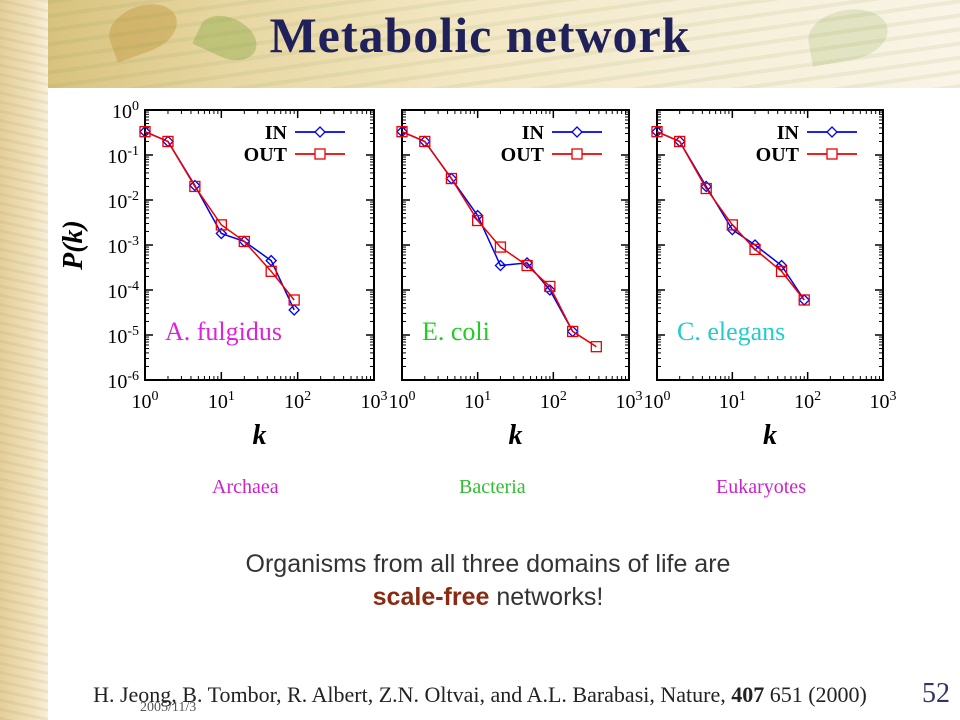 This screenshot has width=960, height=720. Describe the element at coordinates (936, 693) in the screenshot. I see `slide-number: 52` at that location.